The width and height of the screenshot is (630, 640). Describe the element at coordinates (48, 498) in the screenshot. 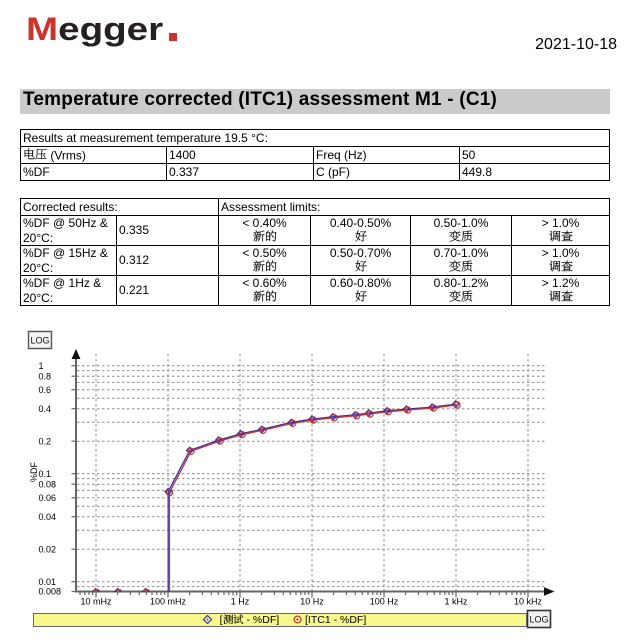

I see `svg-text: 0.06` at that location.